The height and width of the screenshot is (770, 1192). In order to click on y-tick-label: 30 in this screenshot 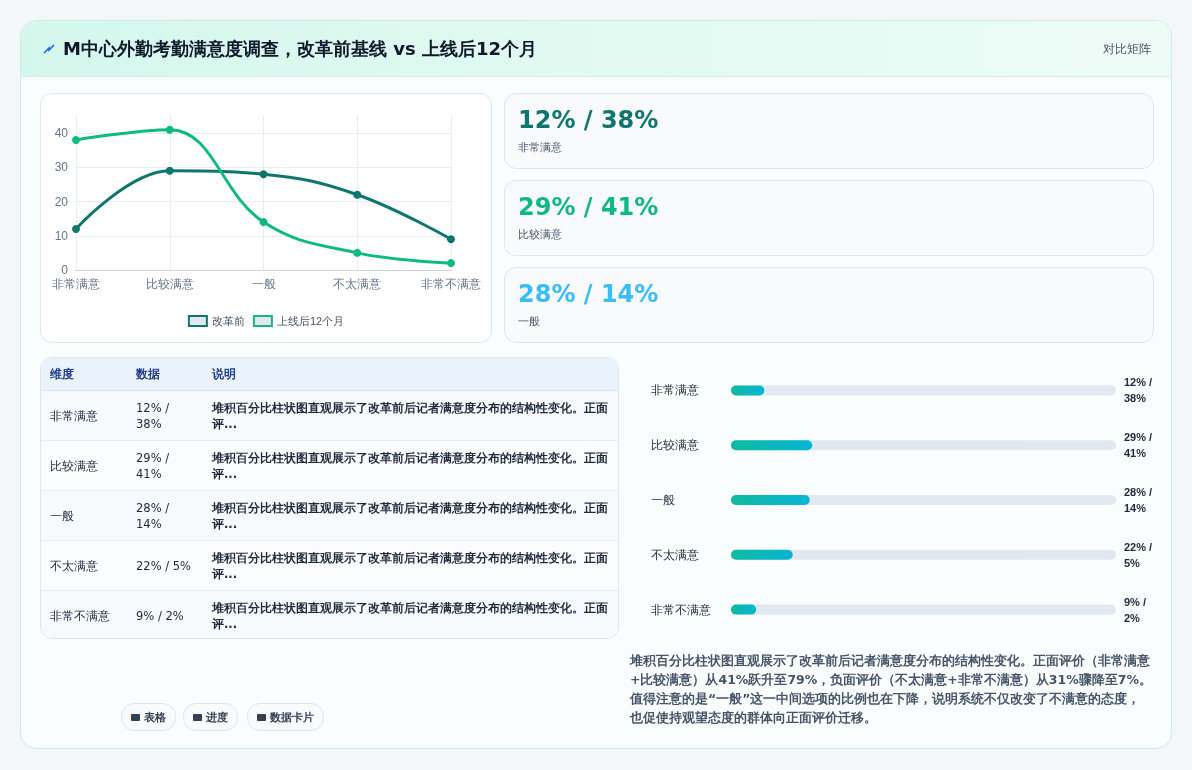, I will do `click(61, 167)`.